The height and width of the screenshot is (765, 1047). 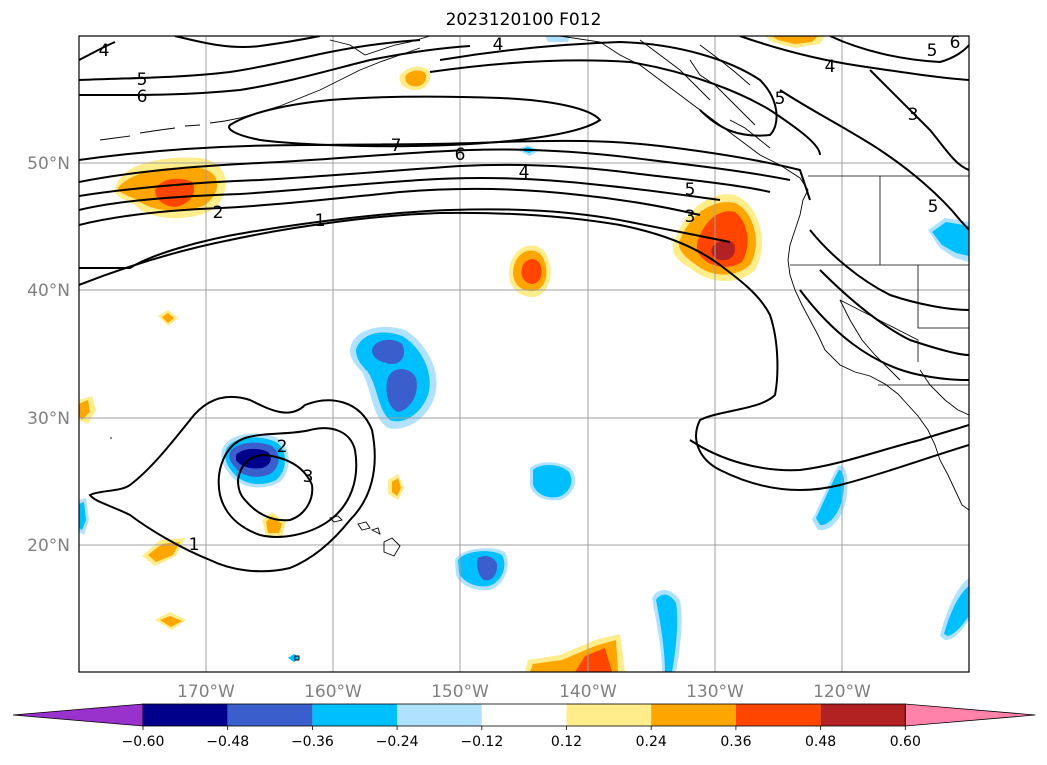 What do you see at coordinates (566, 742) in the screenshot?
I see `colorbar-tick-label: 0.12` at bounding box center [566, 742].